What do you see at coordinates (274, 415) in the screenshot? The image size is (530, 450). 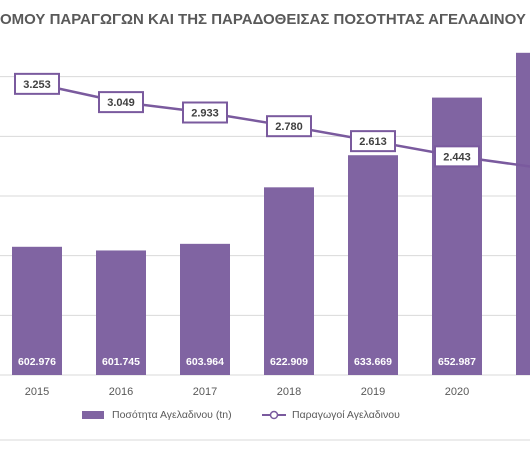 I see `legend-marker` at bounding box center [274, 415].